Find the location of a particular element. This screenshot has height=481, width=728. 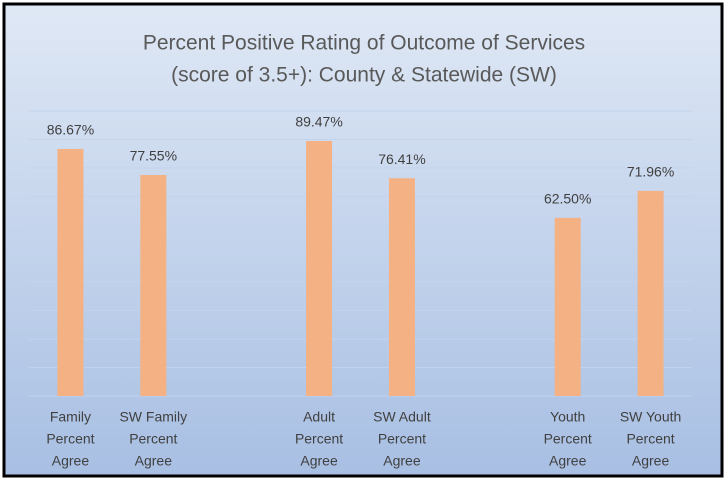

x-tick-label: Adult is located at coordinates (319, 417).